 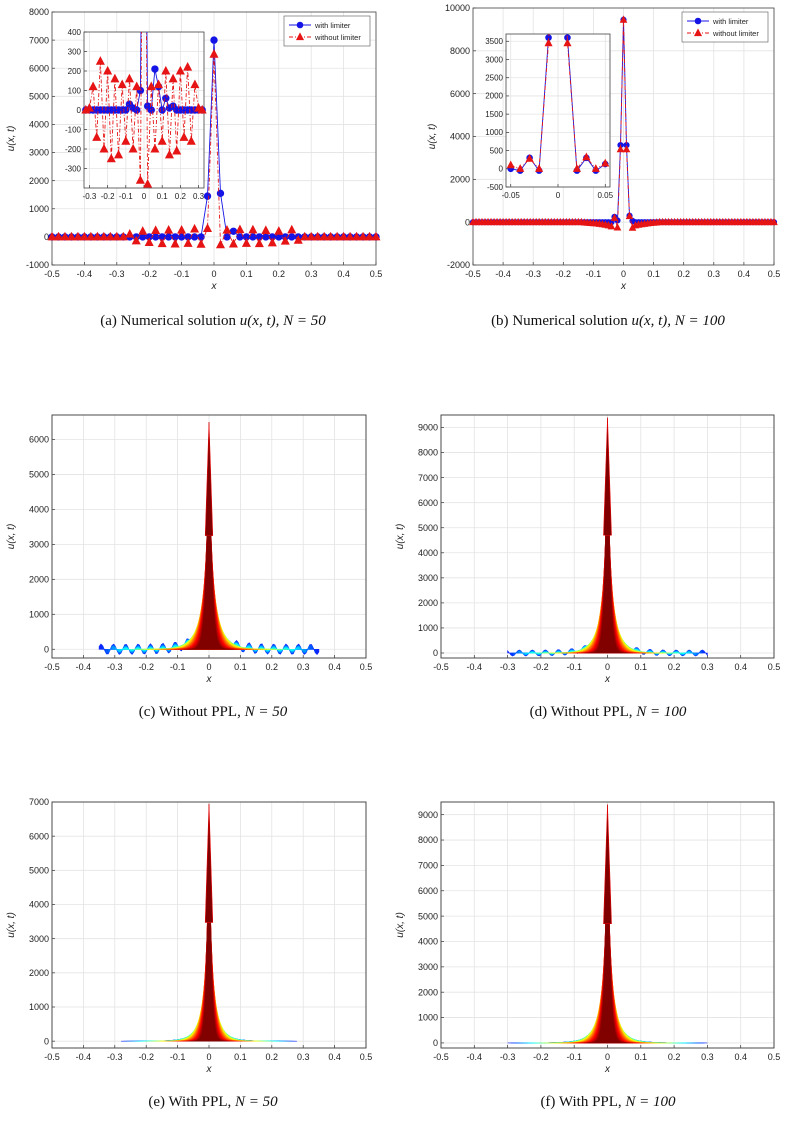 What do you see at coordinates (178, 1057) in the screenshot?
I see `x-tick-label: -0.1` at bounding box center [178, 1057].